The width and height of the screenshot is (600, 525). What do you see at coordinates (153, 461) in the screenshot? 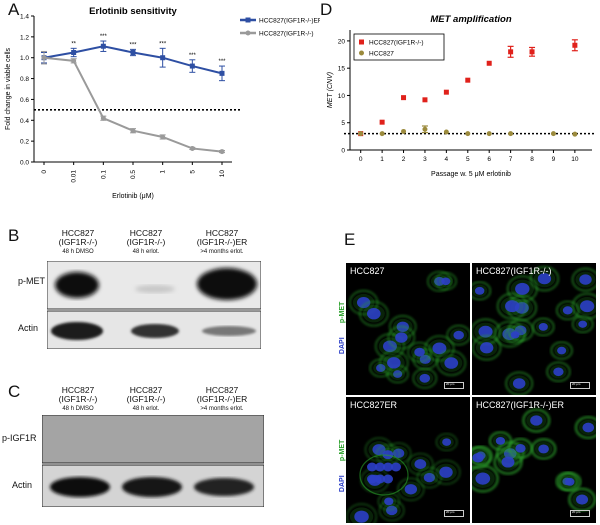
I see `blot-c-image` at bounding box center [153, 461].